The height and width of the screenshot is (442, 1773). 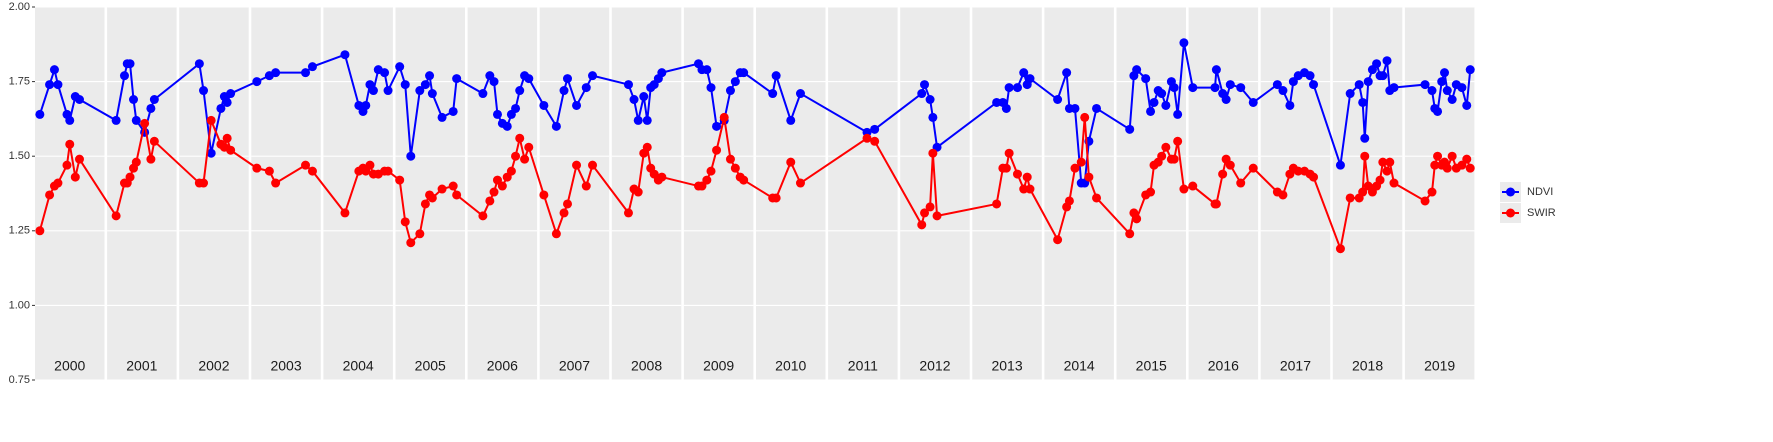 What do you see at coordinates (358, 366) in the screenshot?
I see `panel-label: 2004` at bounding box center [358, 366].